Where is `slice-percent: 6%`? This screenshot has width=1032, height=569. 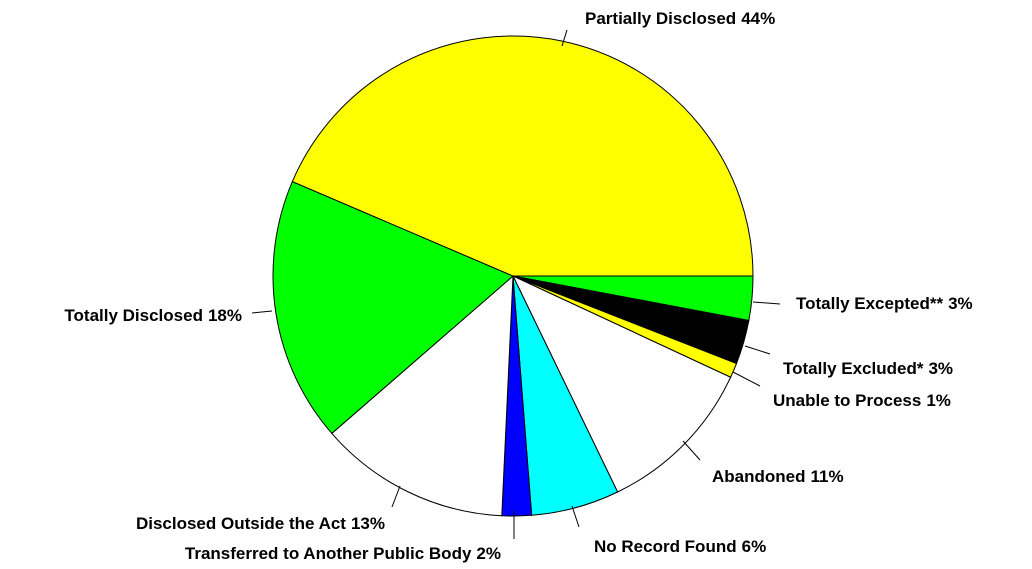
slice-percent: 6% is located at coordinates (754, 546).